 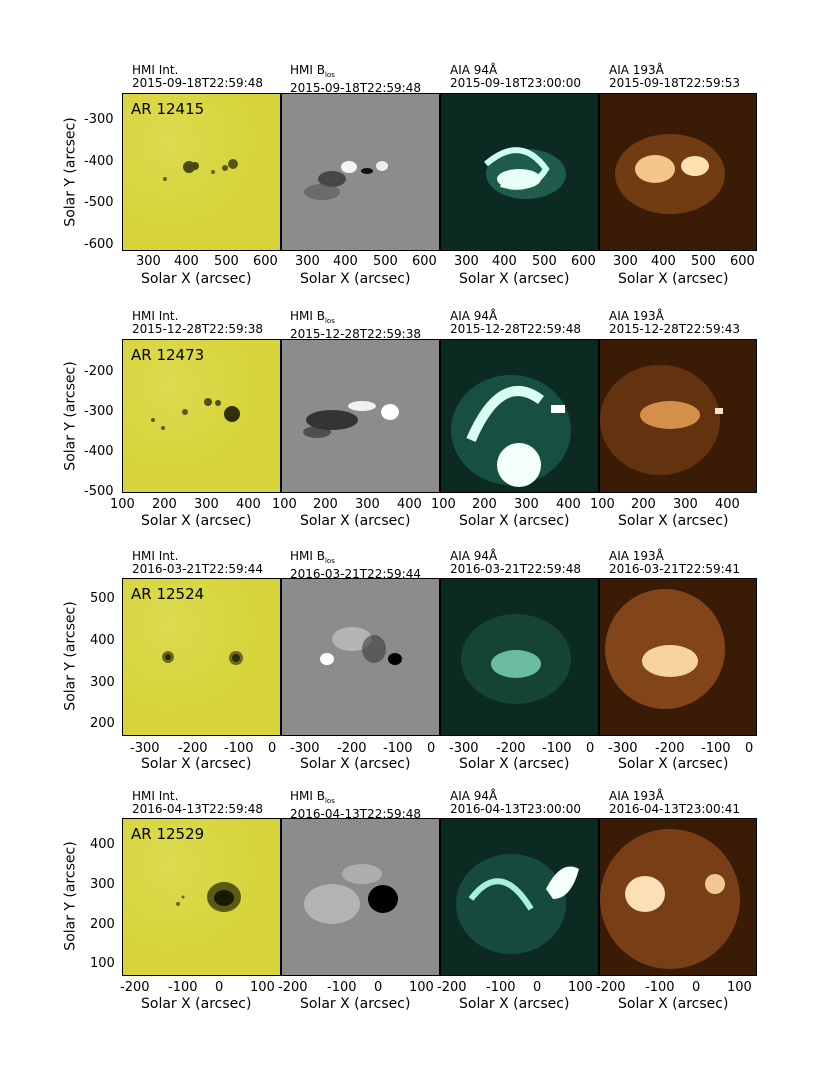 I want to click on panel-title-hmi-blos: HMI Blos 2015-09-18T22:59:48, so click(x=355, y=79).